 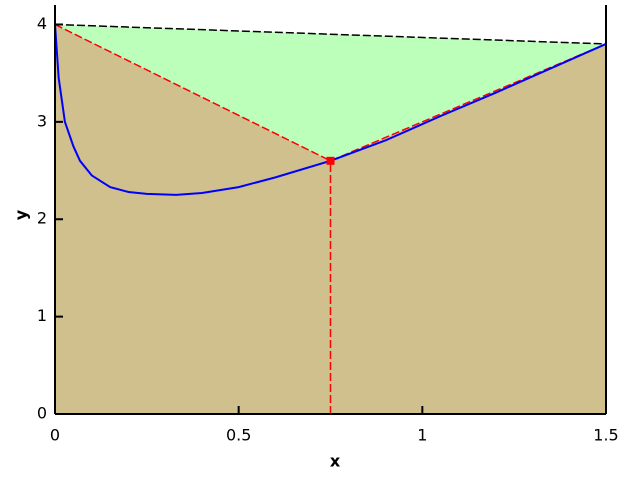 What do you see at coordinates (55, 435) in the screenshot?
I see `x-tick-label: 0` at bounding box center [55, 435].